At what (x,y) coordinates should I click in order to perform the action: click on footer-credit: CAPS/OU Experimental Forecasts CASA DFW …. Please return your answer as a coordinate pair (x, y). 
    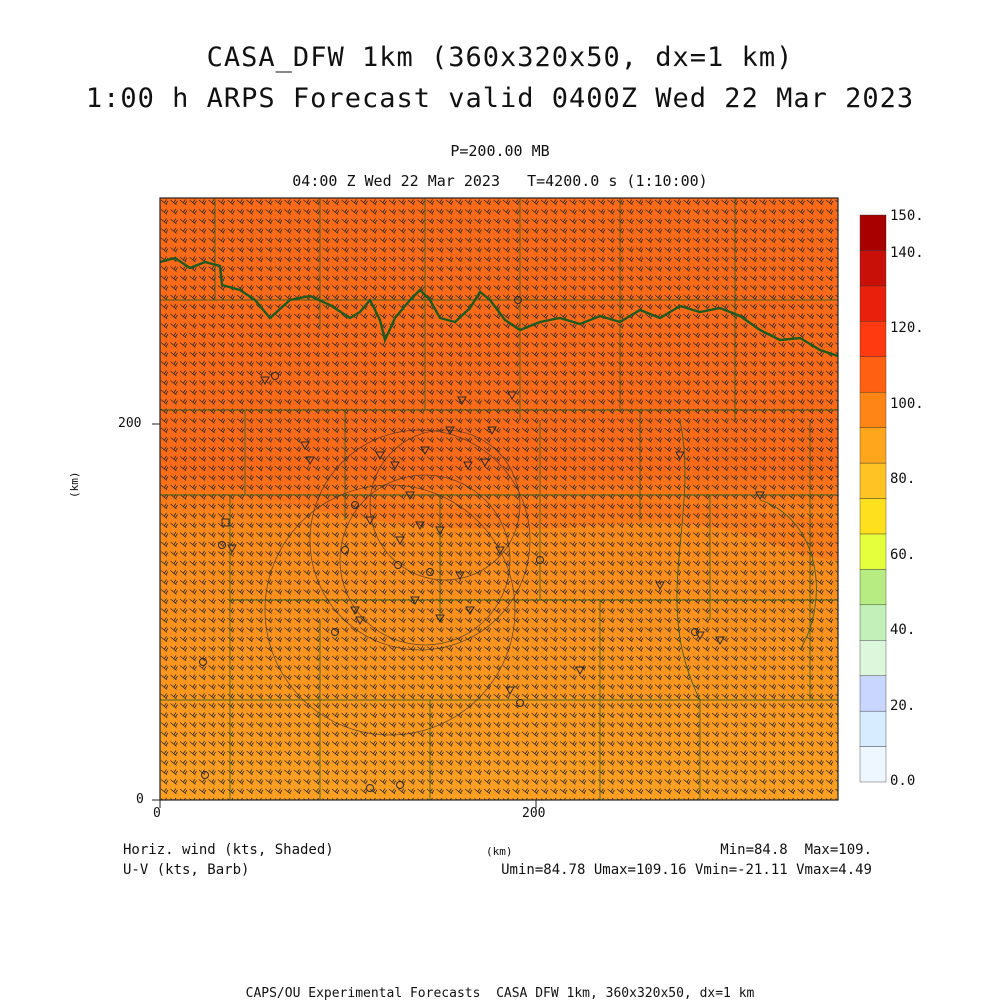
    Looking at the image, I should click on (500, 993).